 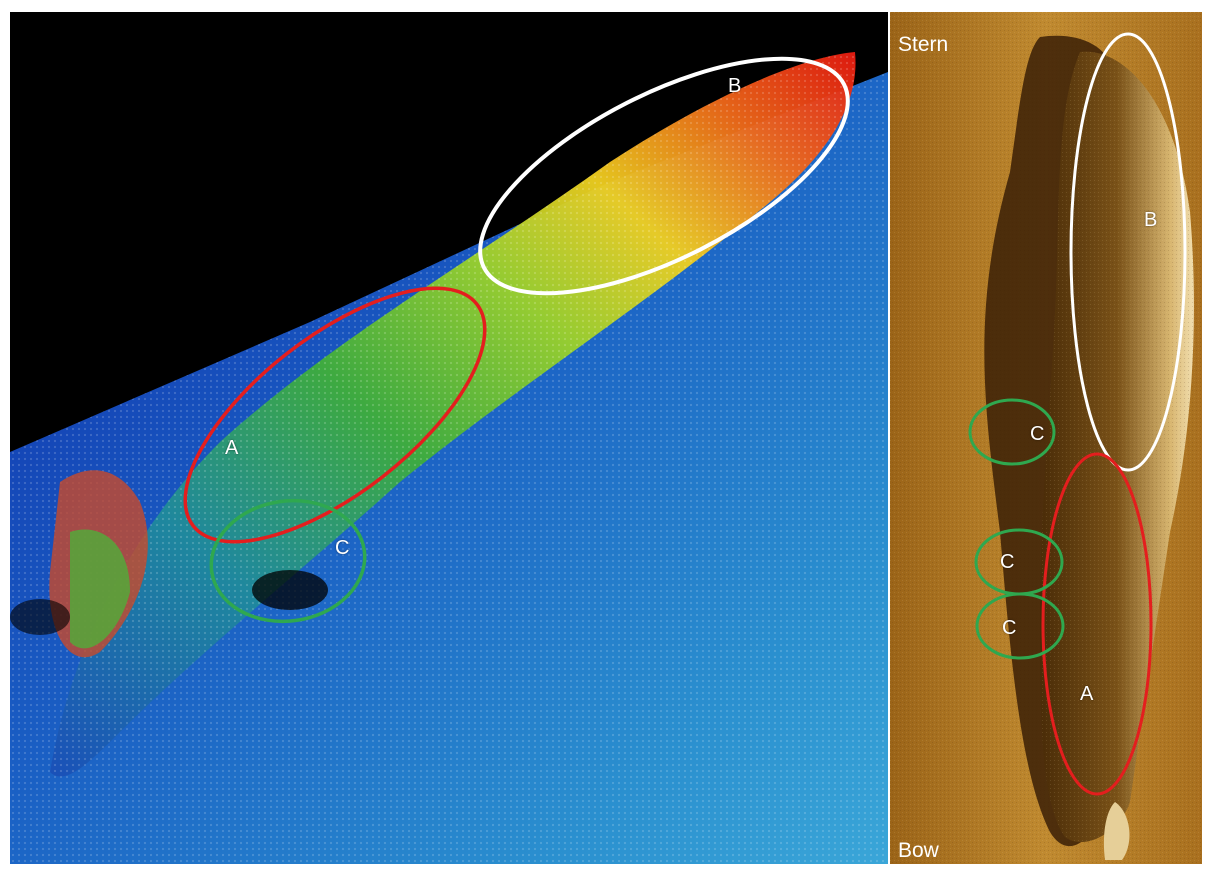 What do you see at coordinates (1097, 624) in the screenshot?
I see `sonar-region-a-outline` at bounding box center [1097, 624].